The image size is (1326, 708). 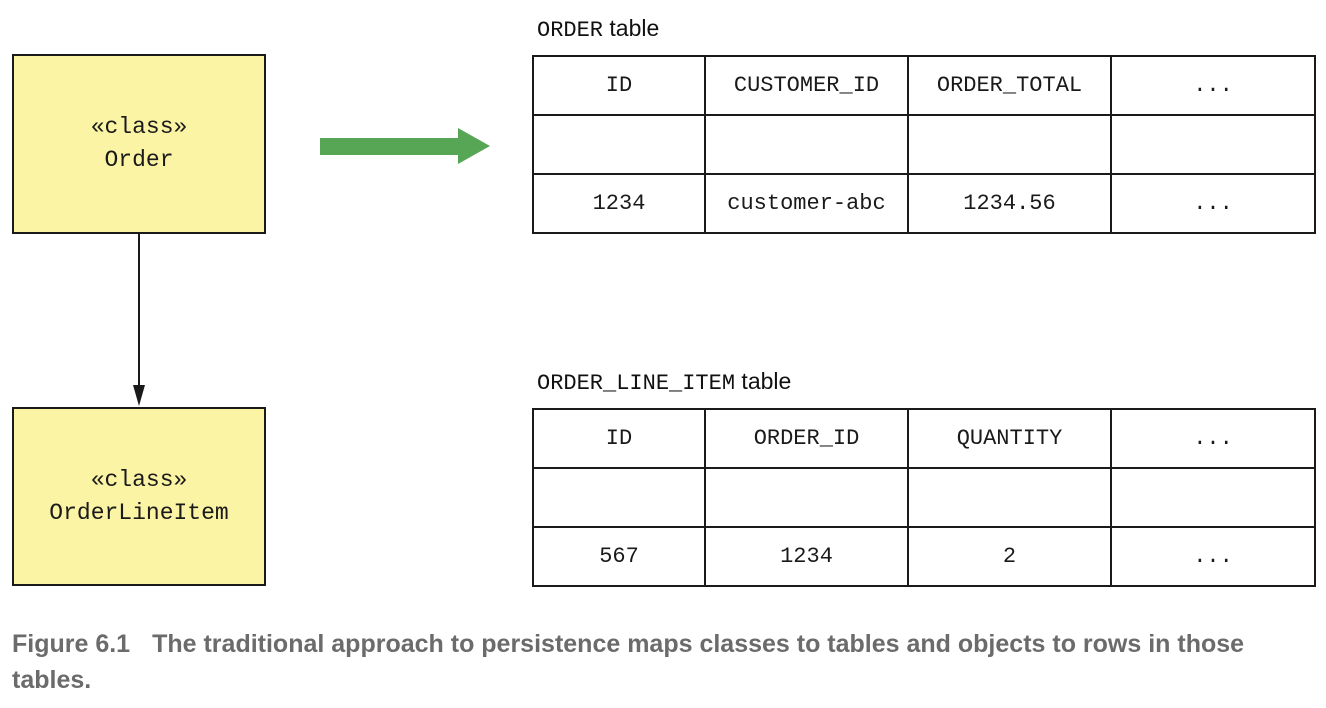 I want to click on order-table-caption-name: ORDER, so click(x=570, y=30).